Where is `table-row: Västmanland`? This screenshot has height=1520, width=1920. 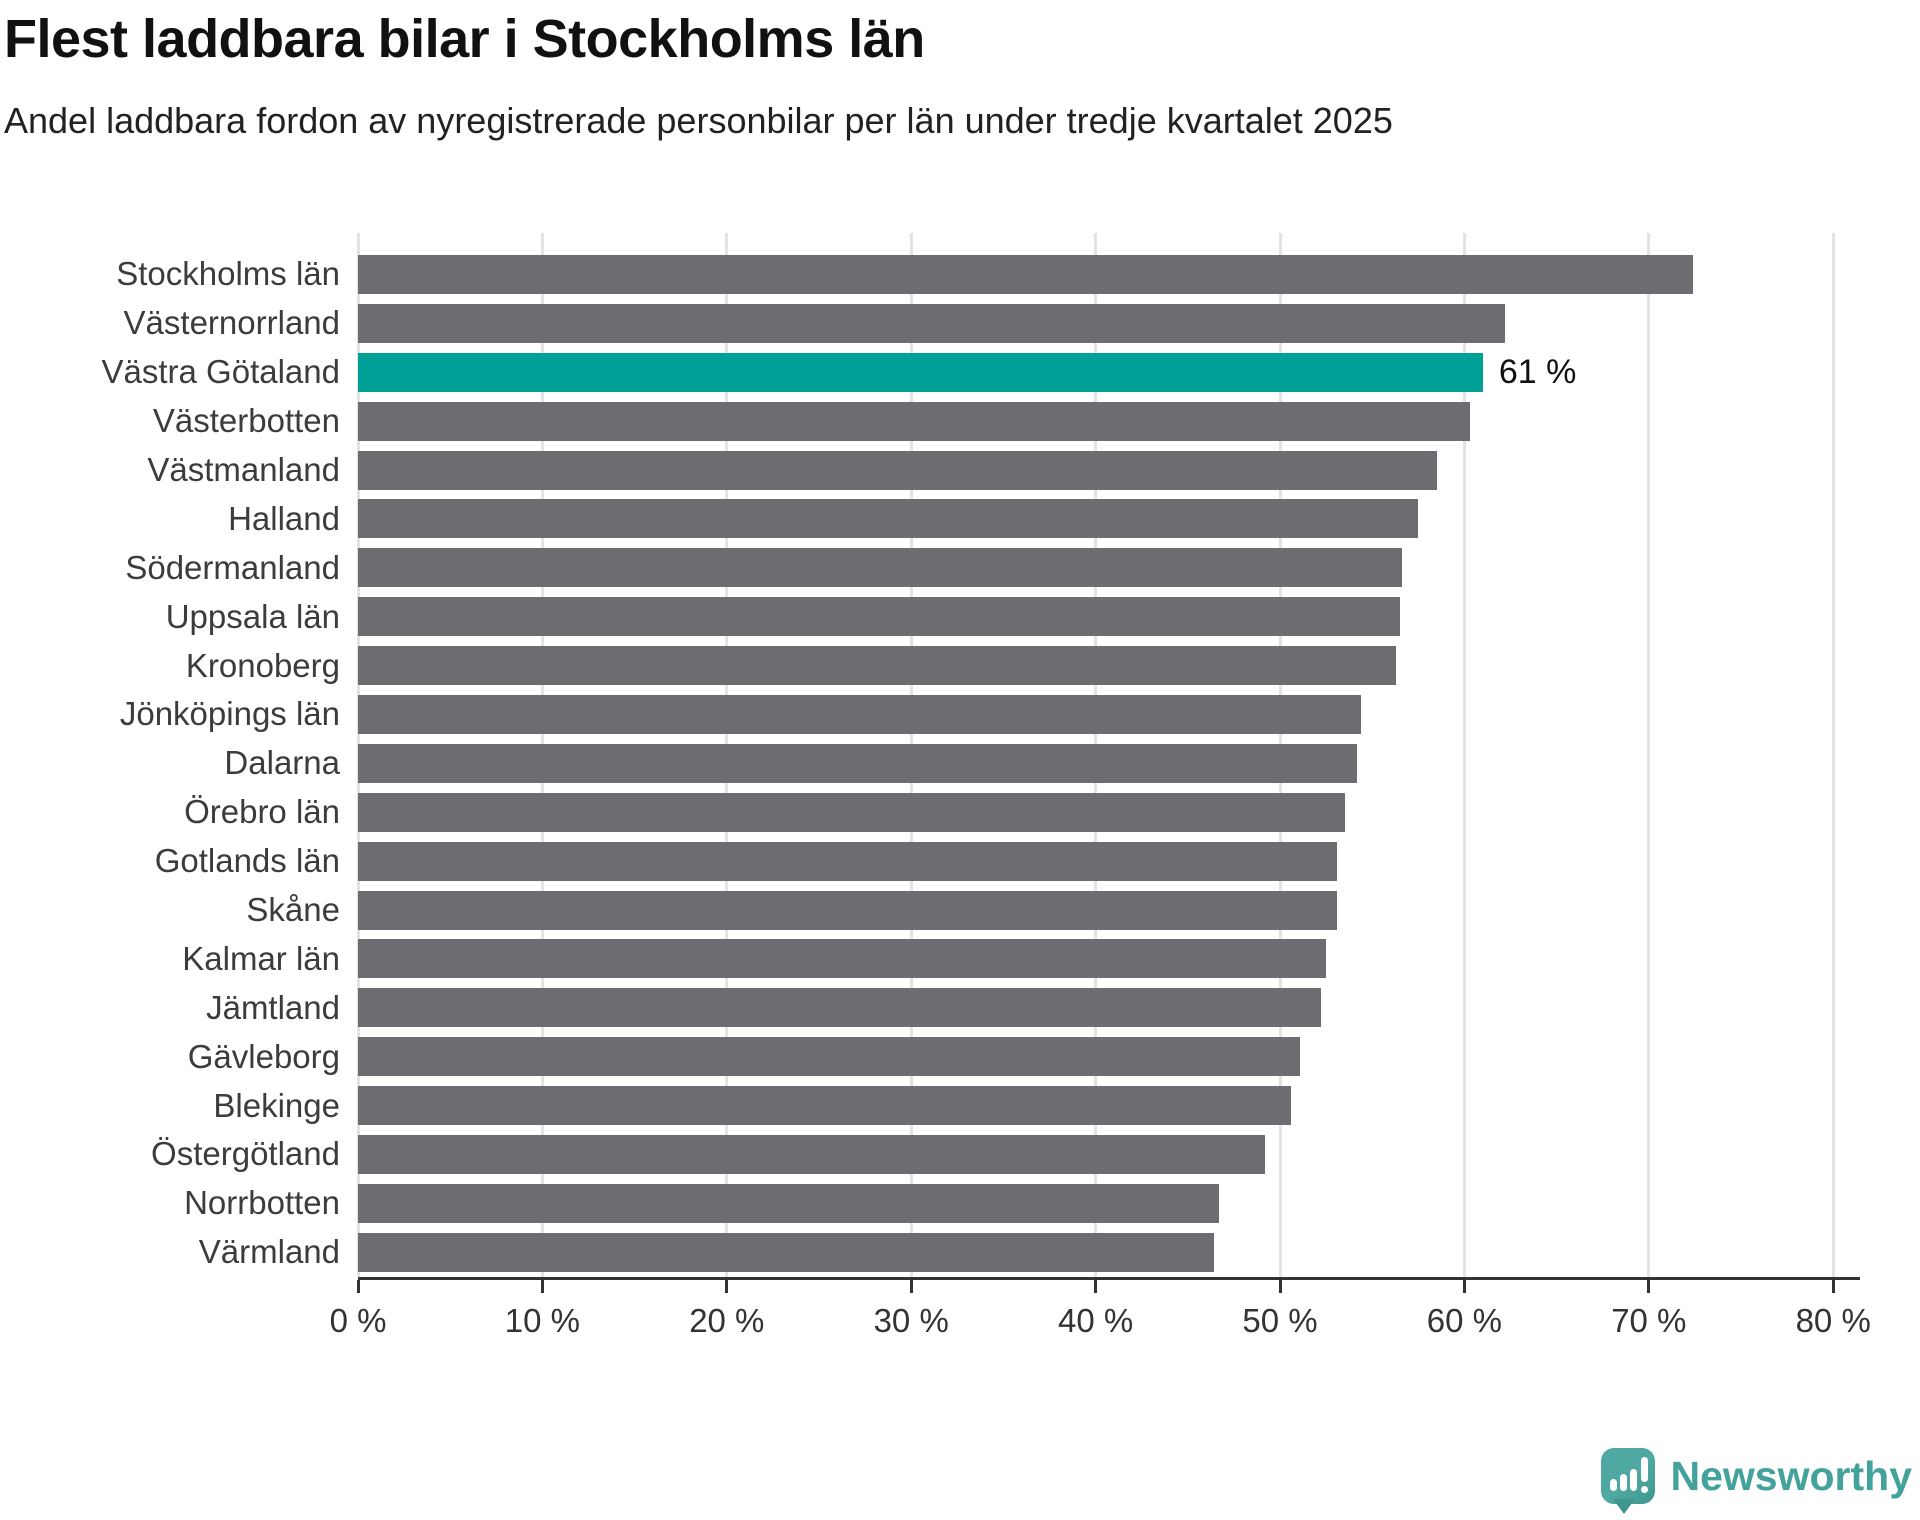
table-row: Västmanland is located at coordinates (930, 470).